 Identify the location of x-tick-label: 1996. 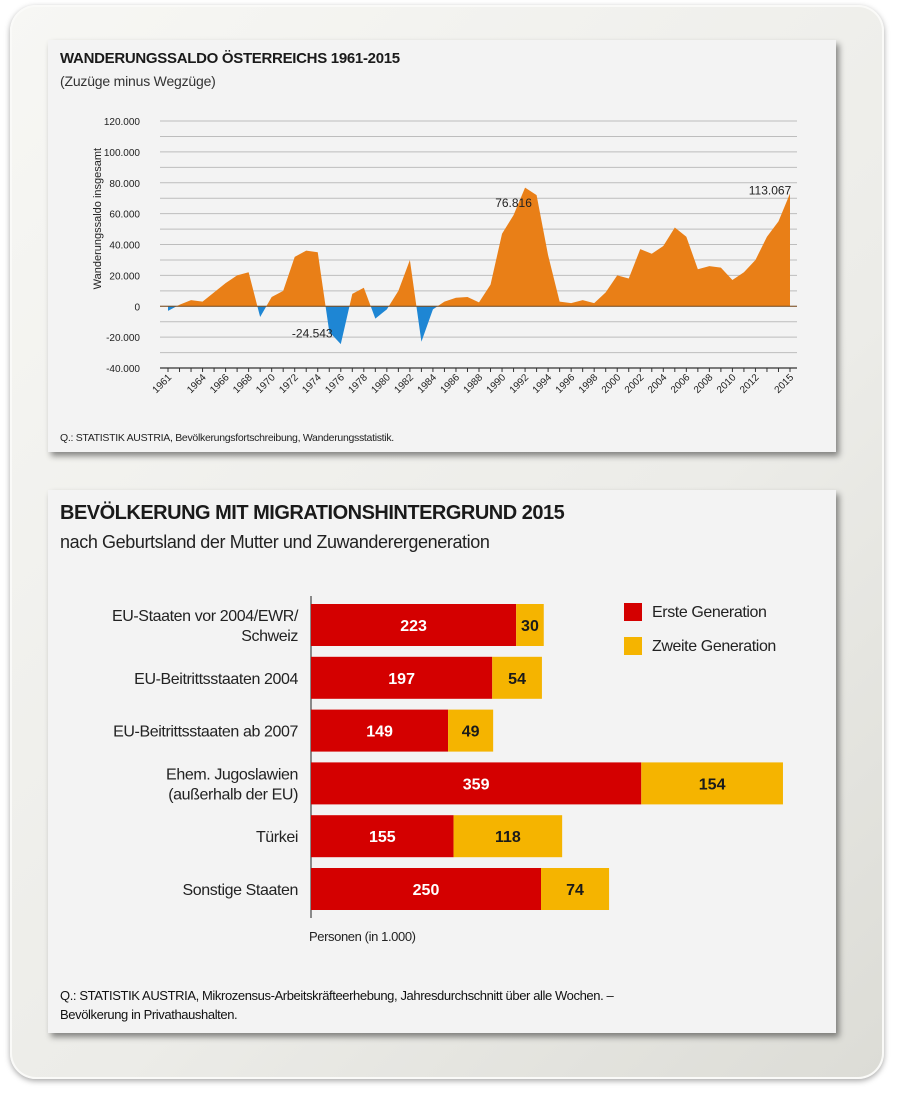
(566, 384).